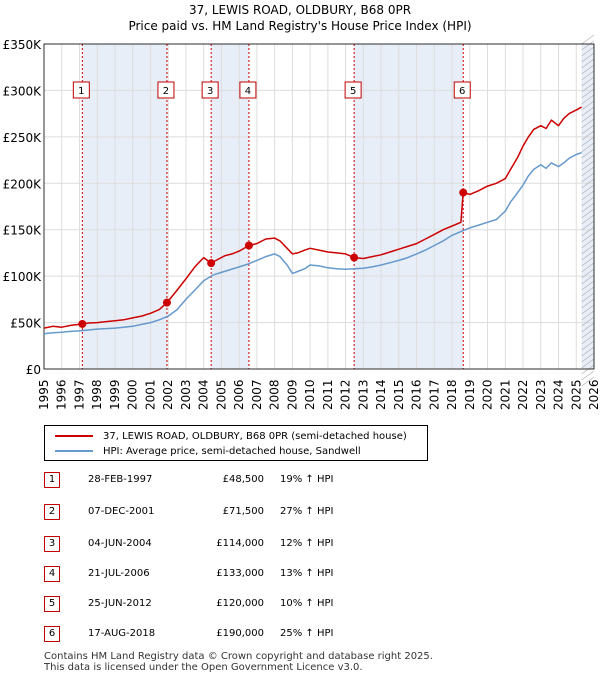 The width and height of the screenshot is (600, 680). What do you see at coordinates (23, 277) in the screenshot?
I see `y-tick-label: £100K` at bounding box center [23, 277].